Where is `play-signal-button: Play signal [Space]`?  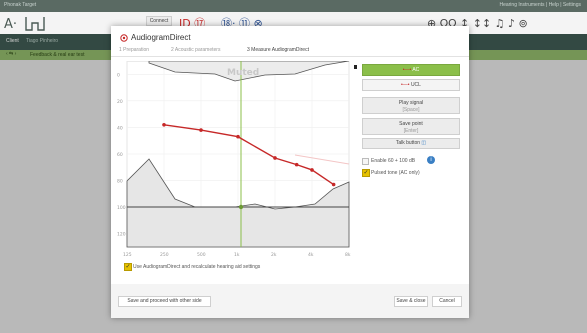 play-signal-button: Play signal [Space] is located at coordinates (411, 105).